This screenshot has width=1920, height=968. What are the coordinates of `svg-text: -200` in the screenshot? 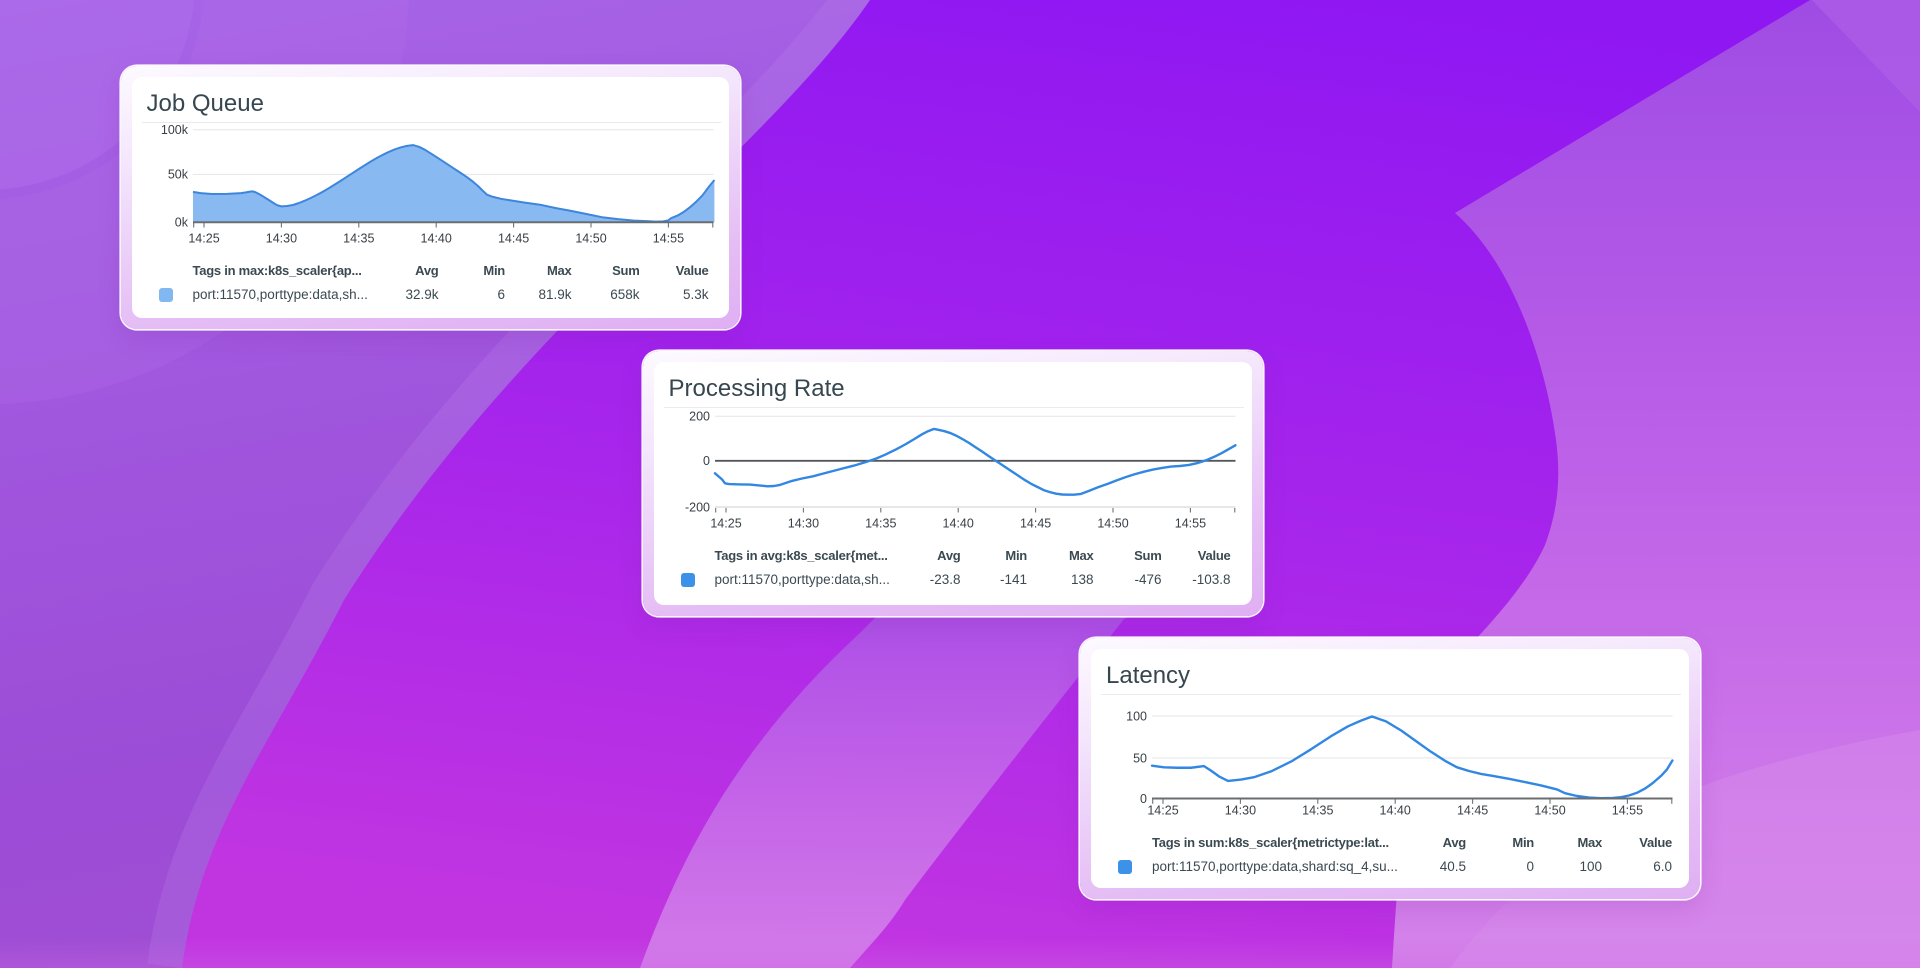 It's located at (696, 507).